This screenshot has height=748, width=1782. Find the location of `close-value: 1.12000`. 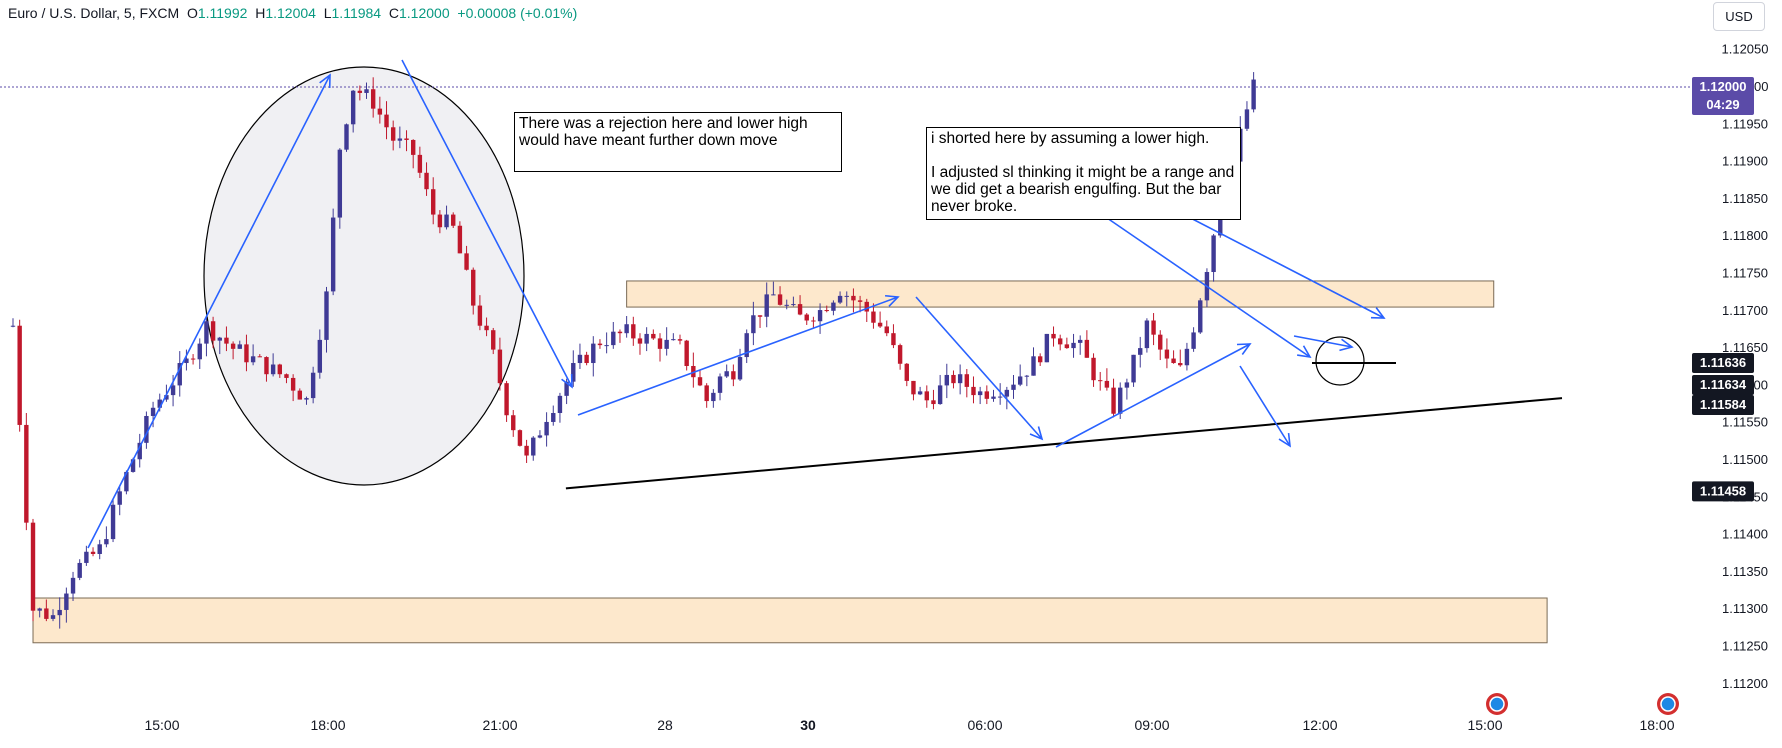

close-value: 1.12000 is located at coordinates (424, 13).